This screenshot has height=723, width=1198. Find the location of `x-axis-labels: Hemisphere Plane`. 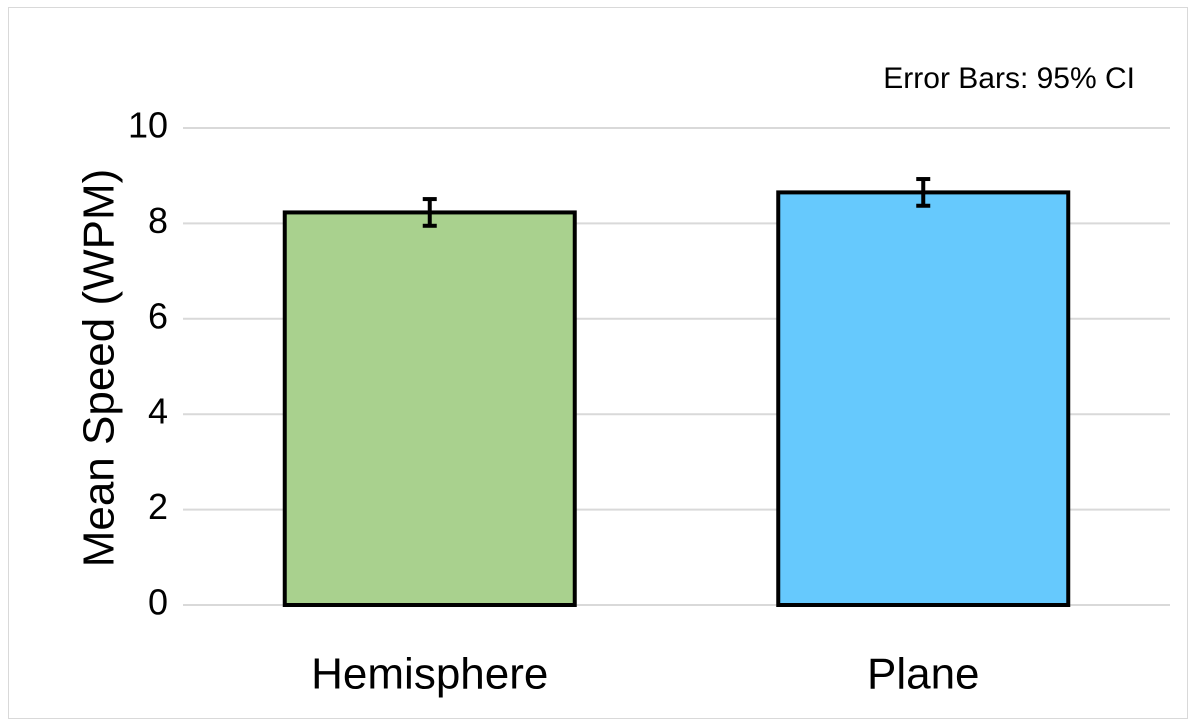

x-axis-labels: Hemisphere Plane is located at coordinates (645, 674).